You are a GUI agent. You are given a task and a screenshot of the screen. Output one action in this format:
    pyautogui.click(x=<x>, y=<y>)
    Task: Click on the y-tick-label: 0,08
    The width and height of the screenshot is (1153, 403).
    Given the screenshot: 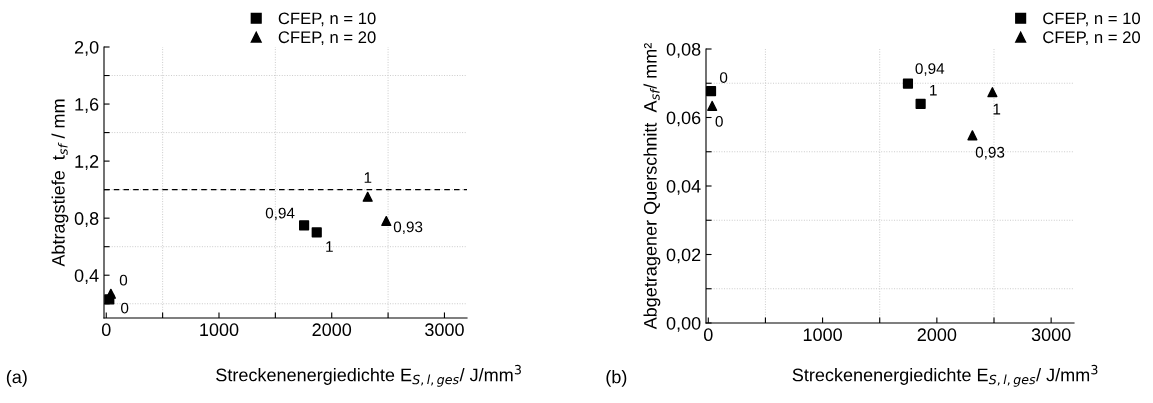 What is the action you would take?
    pyautogui.click(x=683, y=50)
    